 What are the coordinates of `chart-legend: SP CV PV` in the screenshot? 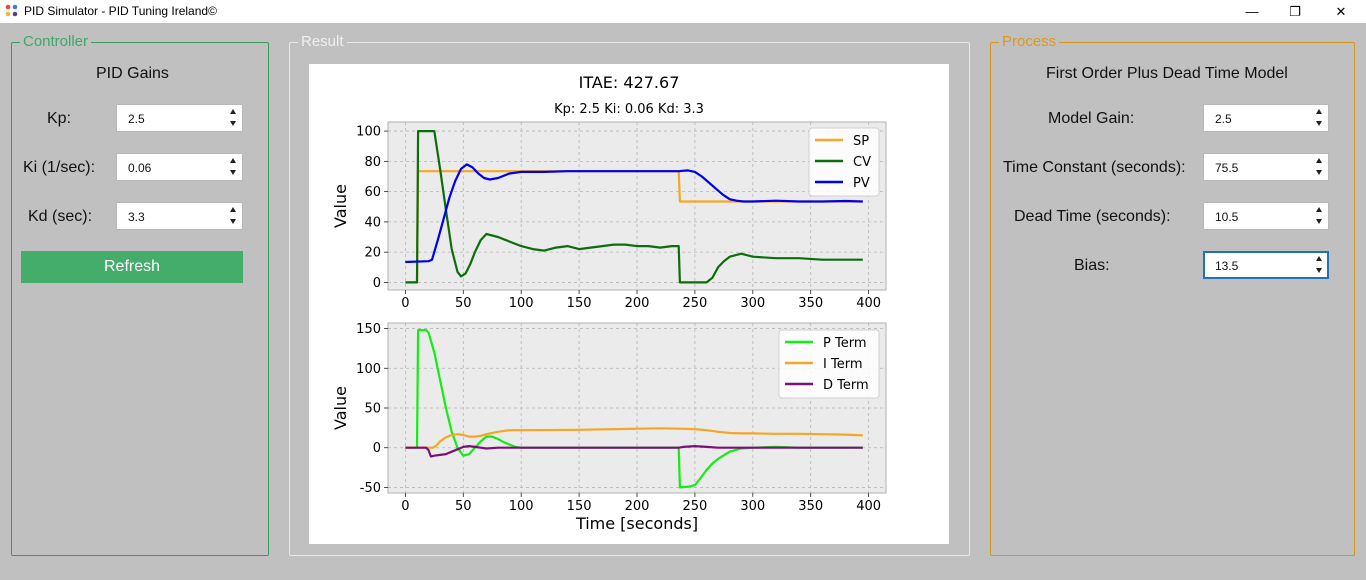 It's located at (844, 162).